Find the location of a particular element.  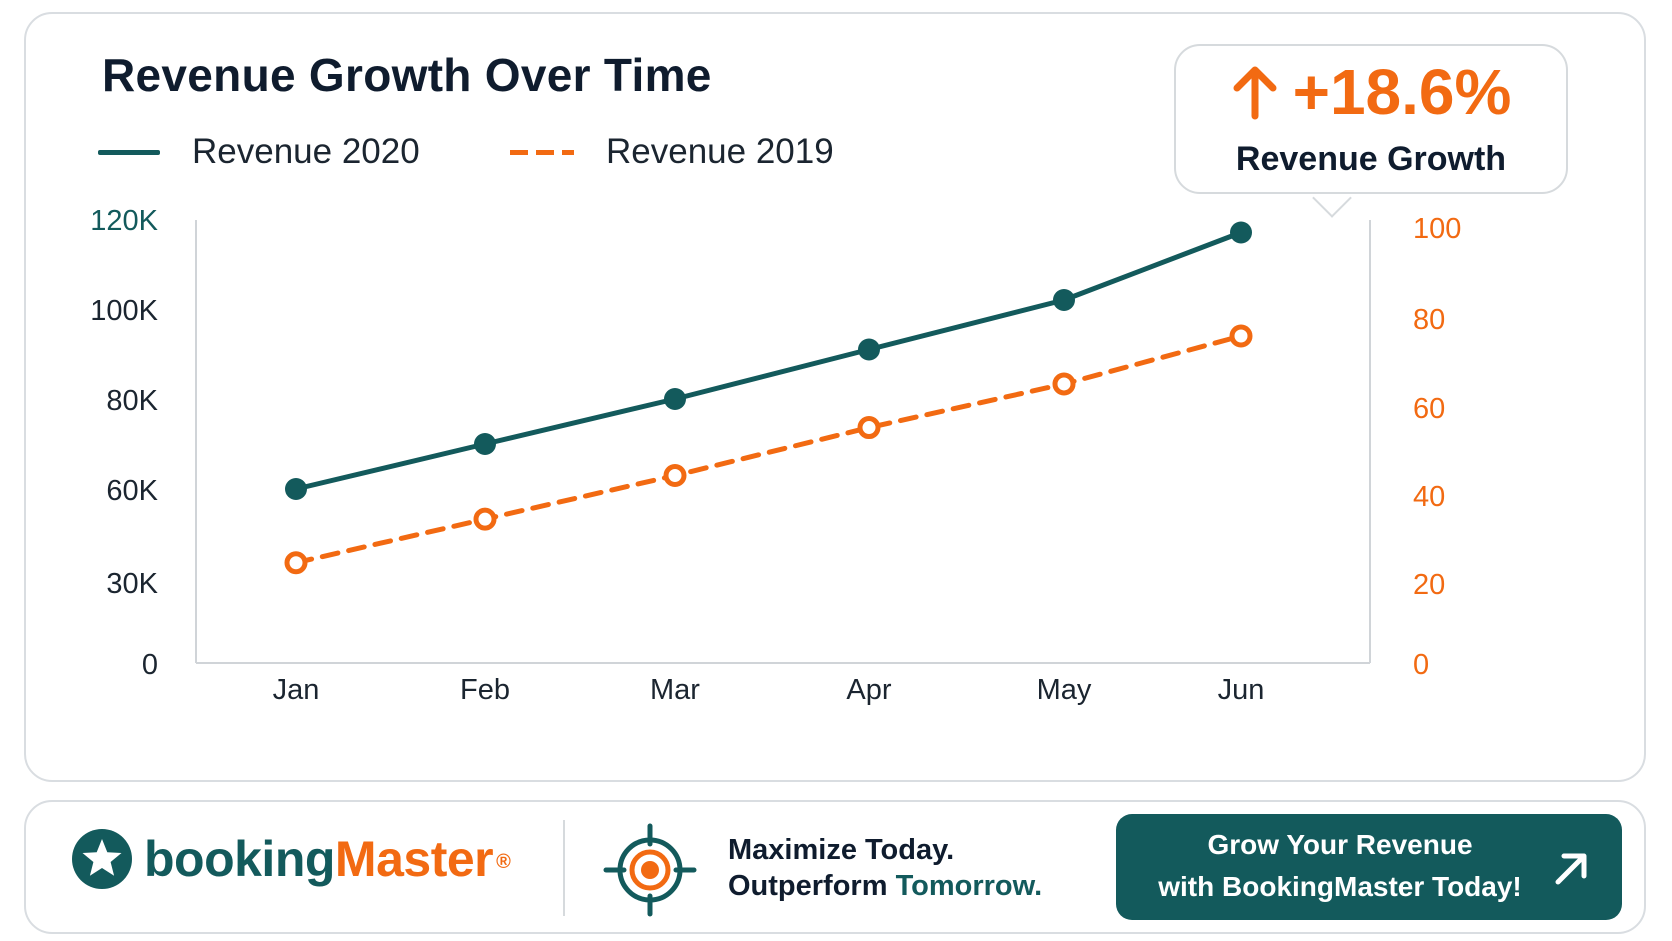

legend-swatch-2020 is located at coordinates (129, 152).